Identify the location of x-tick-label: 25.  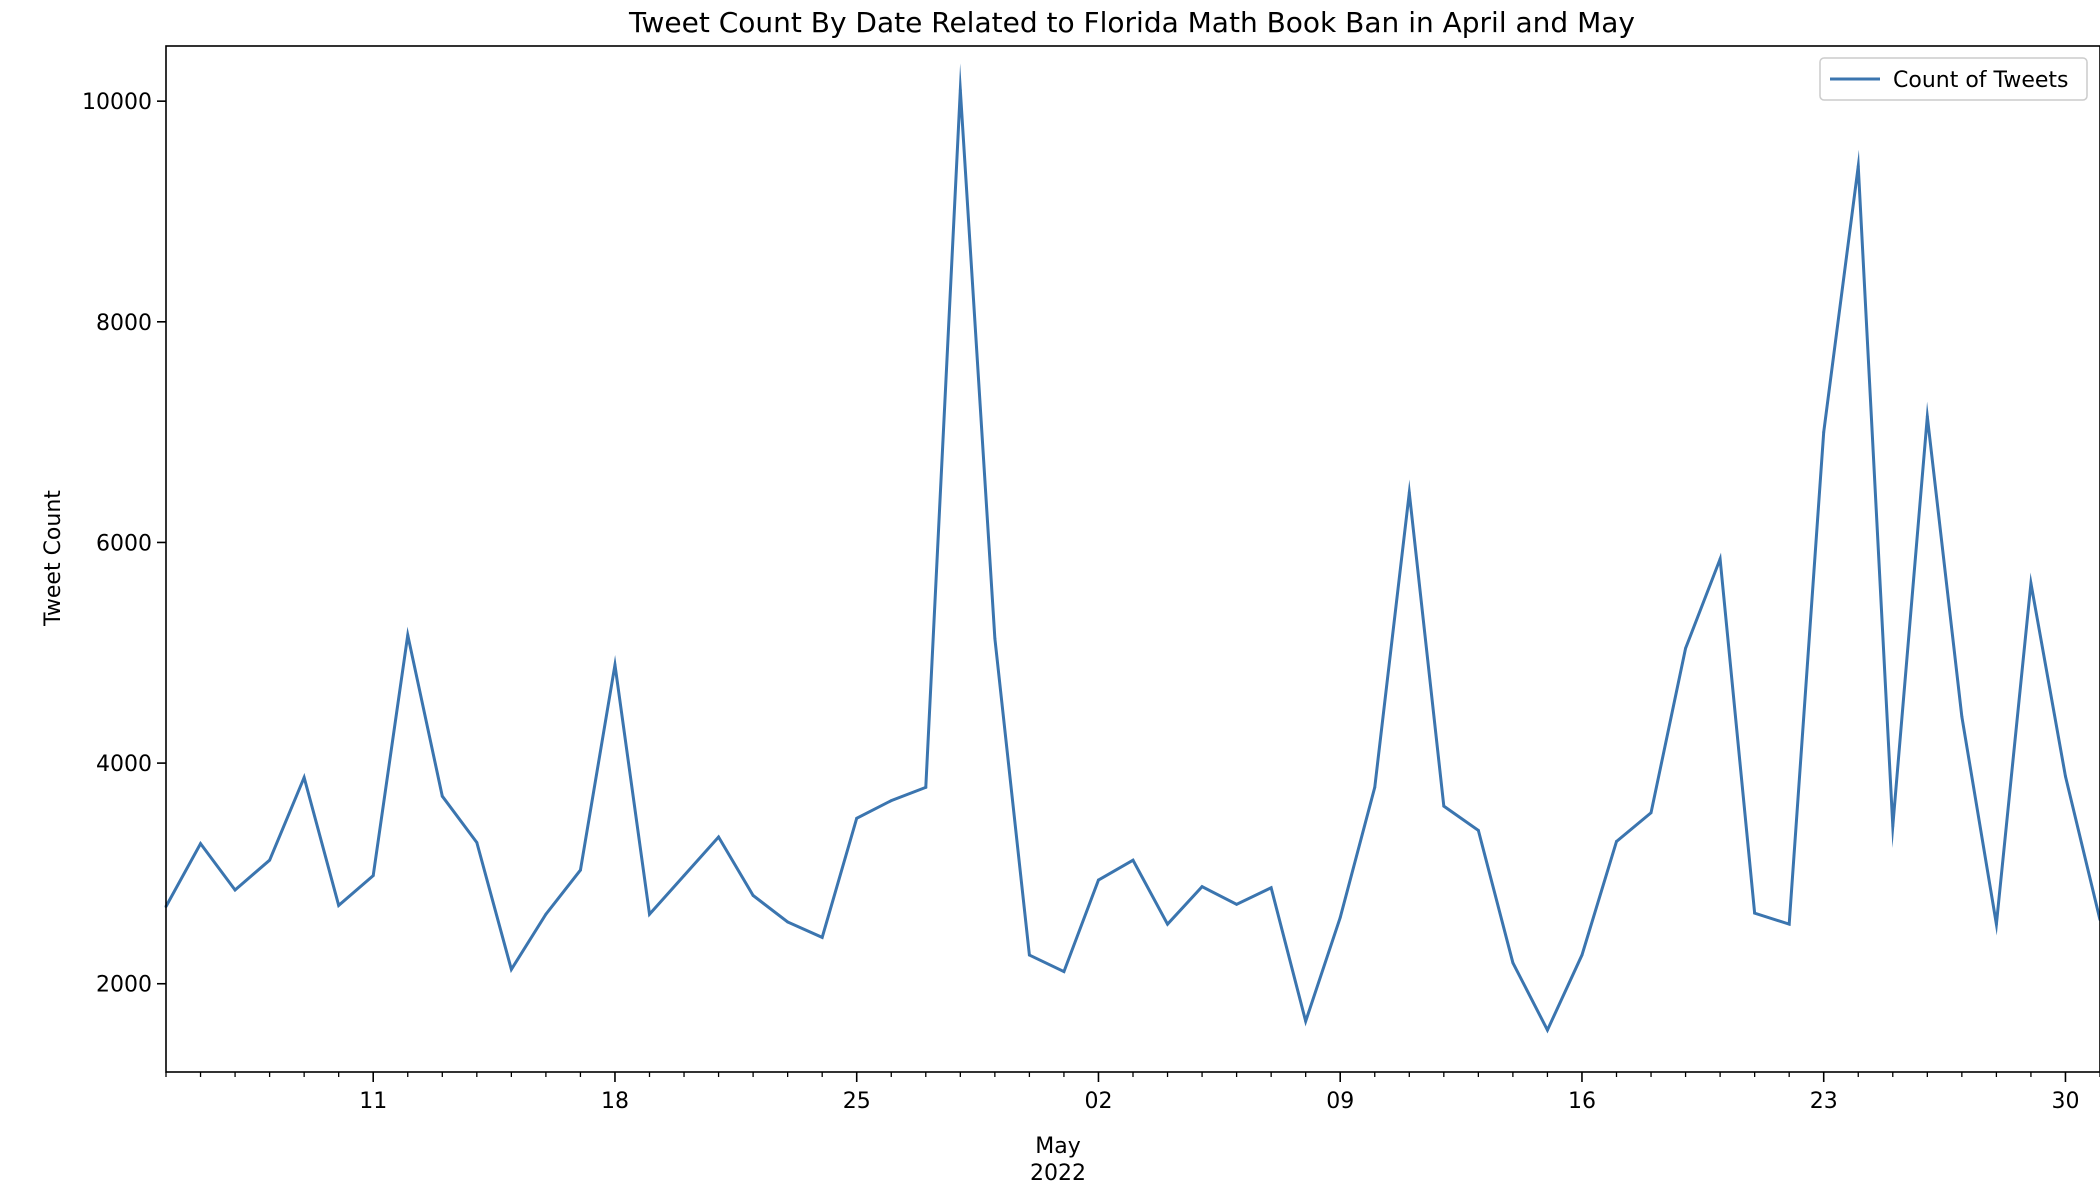
(857, 1101).